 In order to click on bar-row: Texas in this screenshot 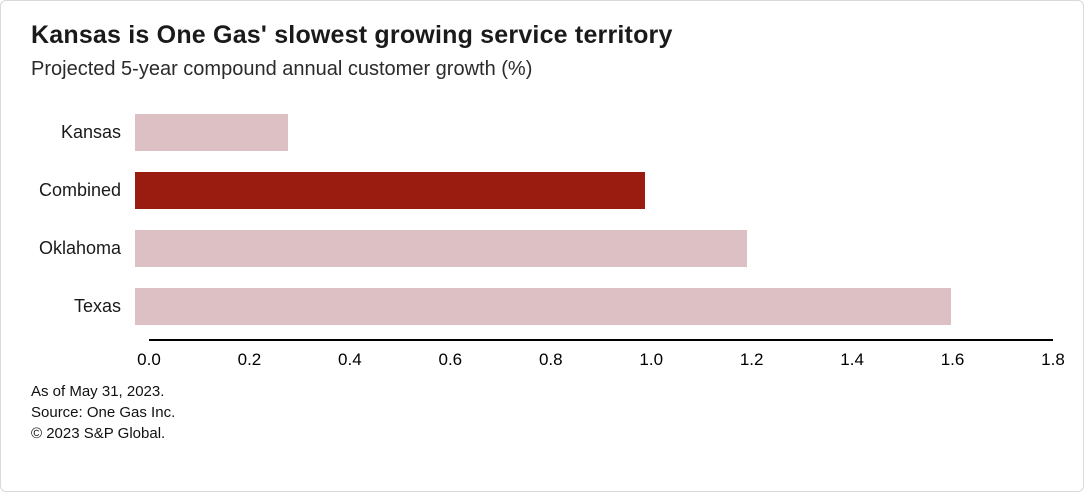, I will do `click(542, 306)`.